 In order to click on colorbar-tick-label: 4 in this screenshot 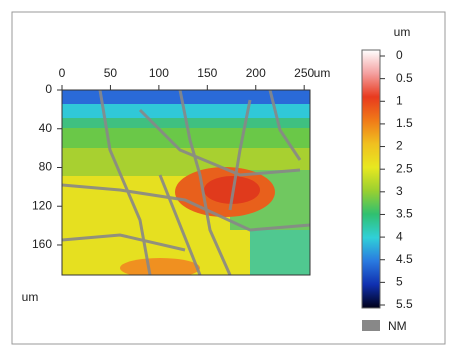, I will do `click(399, 236)`.